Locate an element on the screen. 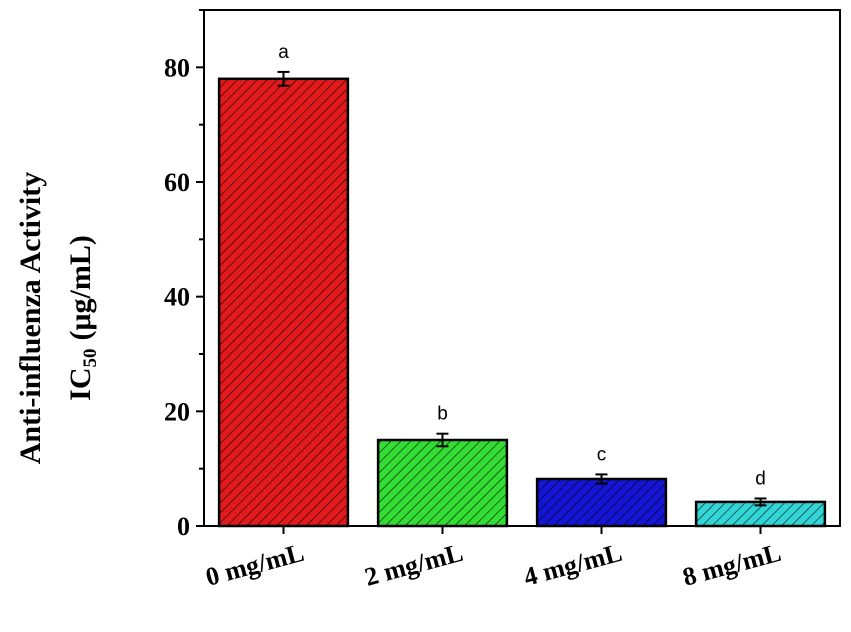 This screenshot has width=851, height=632. y-axis-label-line2: IC50 (μg/mL) is located at coordinates (82, 318).